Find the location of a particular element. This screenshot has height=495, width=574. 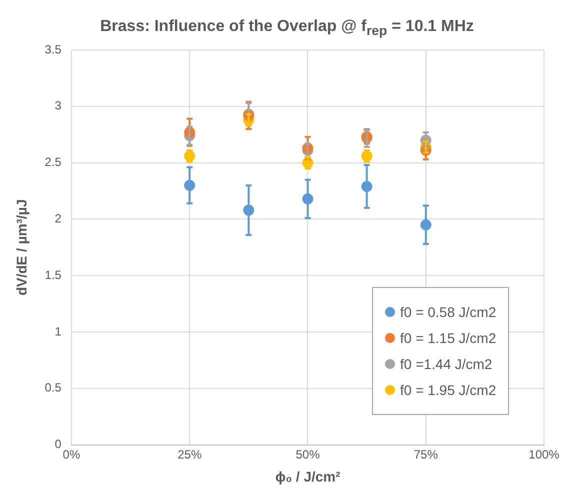

y-tick-label: 1.5 is located at coordinates (53, 275).